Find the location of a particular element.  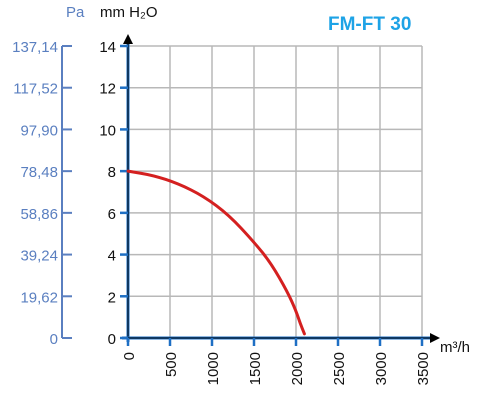

x-axis-arrow is located at coordinates (435, 338).